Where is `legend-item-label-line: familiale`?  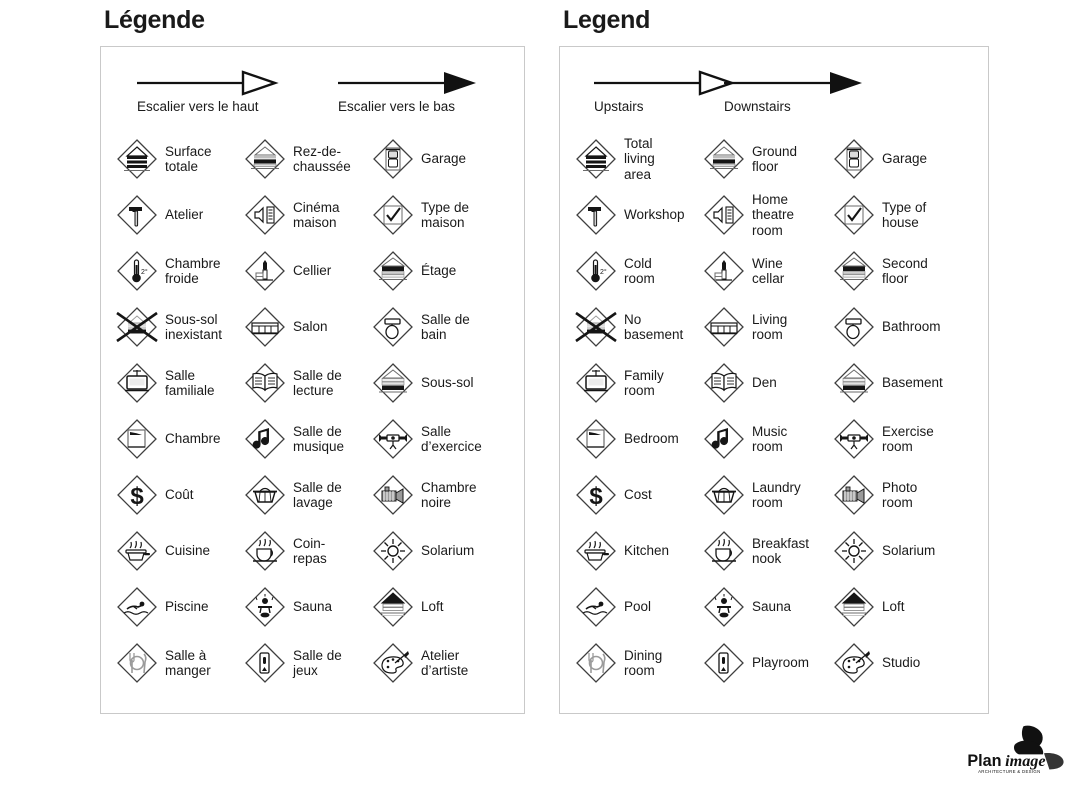 legend-item-label-line: familiale is located at coordinates (190, 390).